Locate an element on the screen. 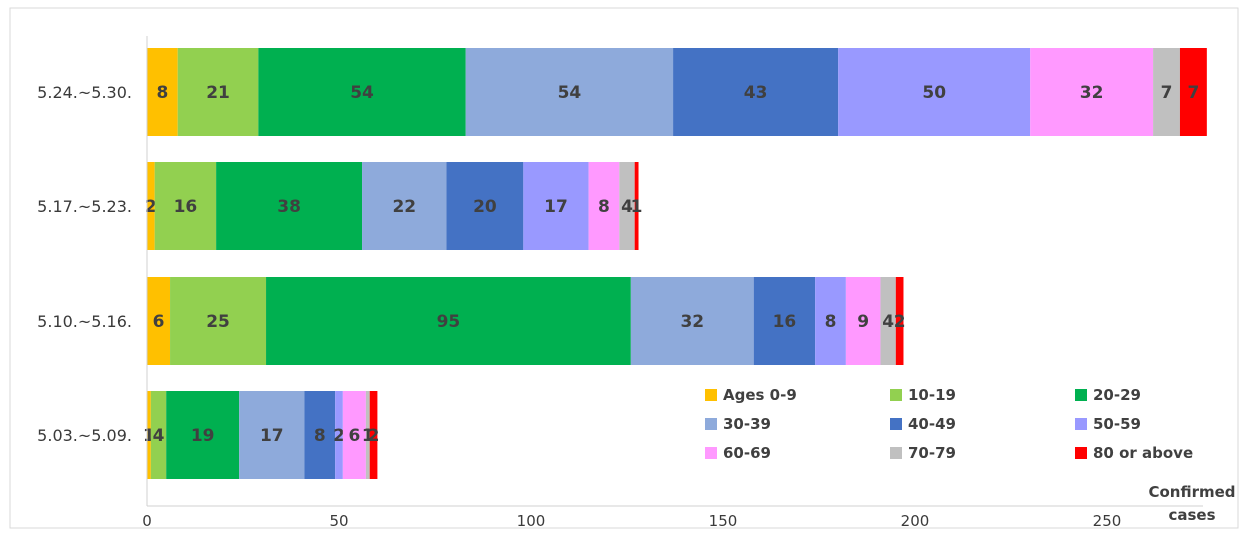 The image size is (1248, 536). legend-label: 20-29 is located at coordinates (1117, 395).